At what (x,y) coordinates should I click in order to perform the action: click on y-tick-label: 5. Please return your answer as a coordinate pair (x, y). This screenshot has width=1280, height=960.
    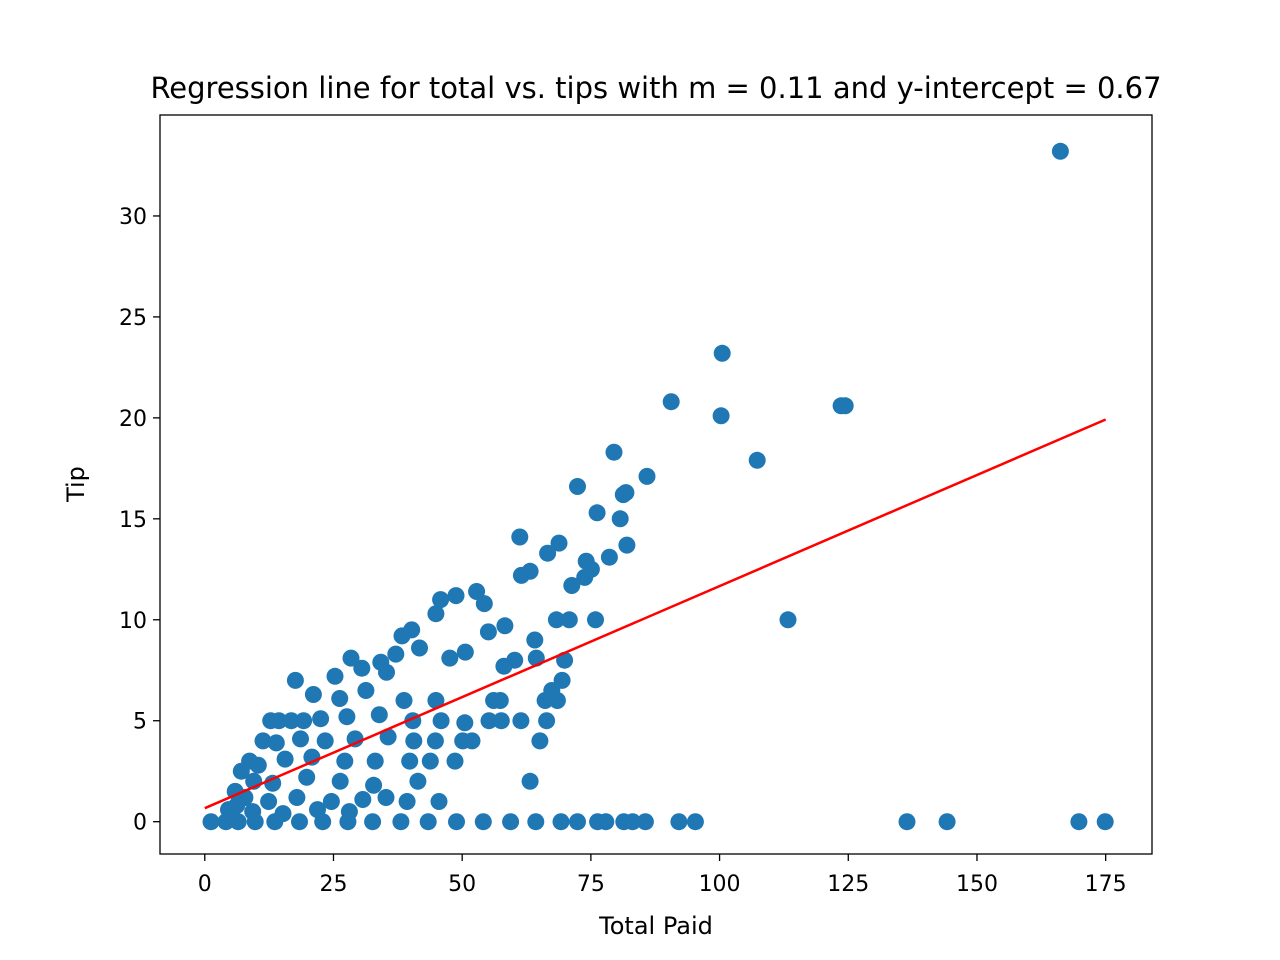
    Looking at the image, I should click on (140, 722).